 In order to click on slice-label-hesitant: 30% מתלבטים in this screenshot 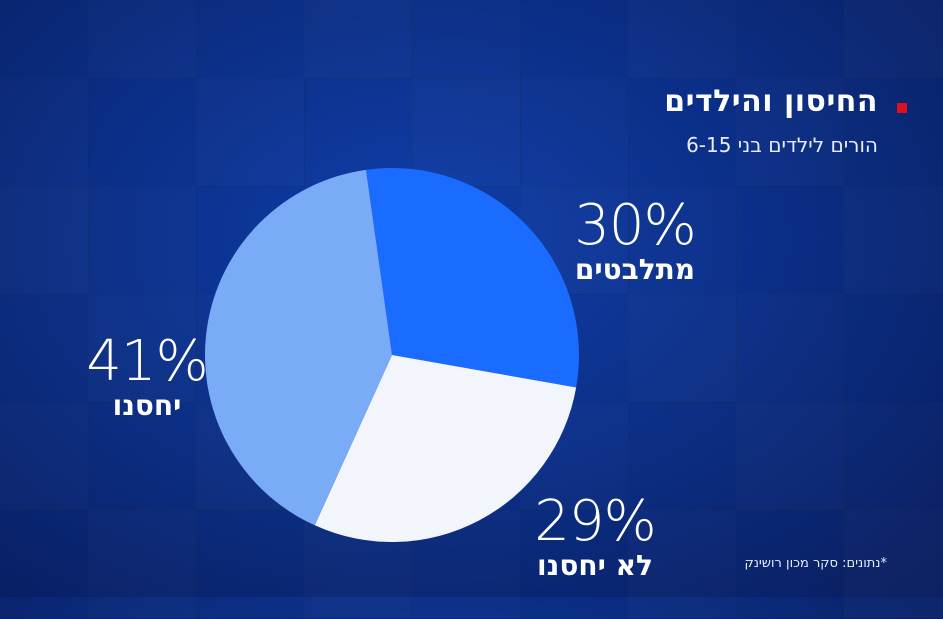, I will do `click(635, 241)`.